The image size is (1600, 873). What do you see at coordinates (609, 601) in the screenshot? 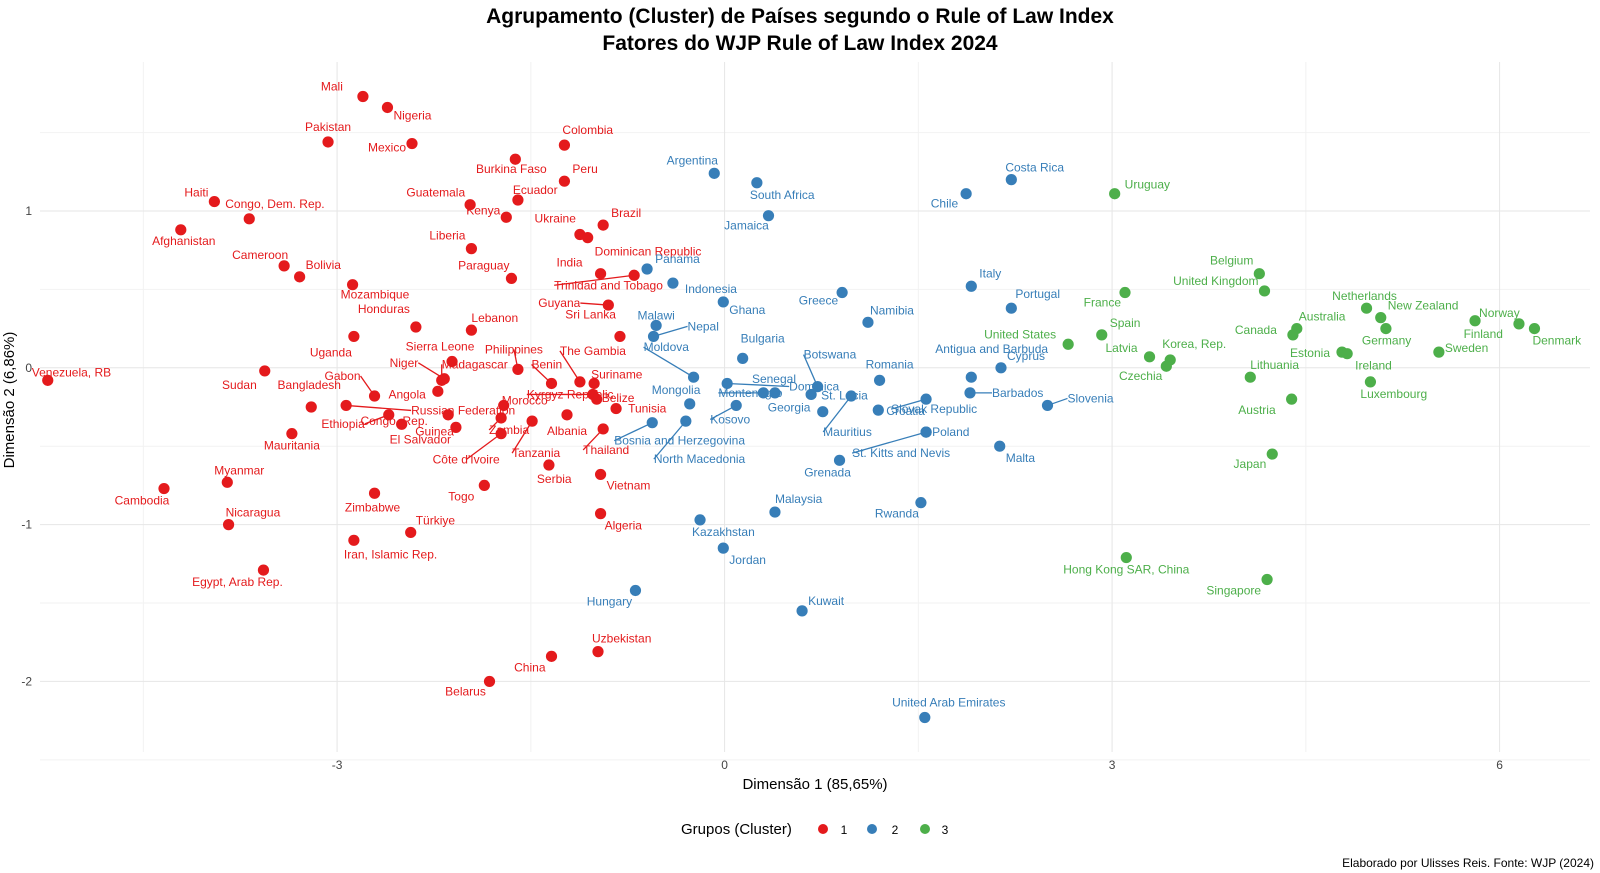
I see `label-hungary: Hungary` at bounding box center [609, 601].